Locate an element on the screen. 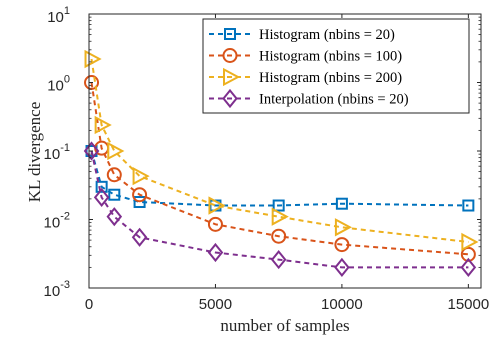  y-tick-label: 10⁻² is located at coordinates (57, 221).